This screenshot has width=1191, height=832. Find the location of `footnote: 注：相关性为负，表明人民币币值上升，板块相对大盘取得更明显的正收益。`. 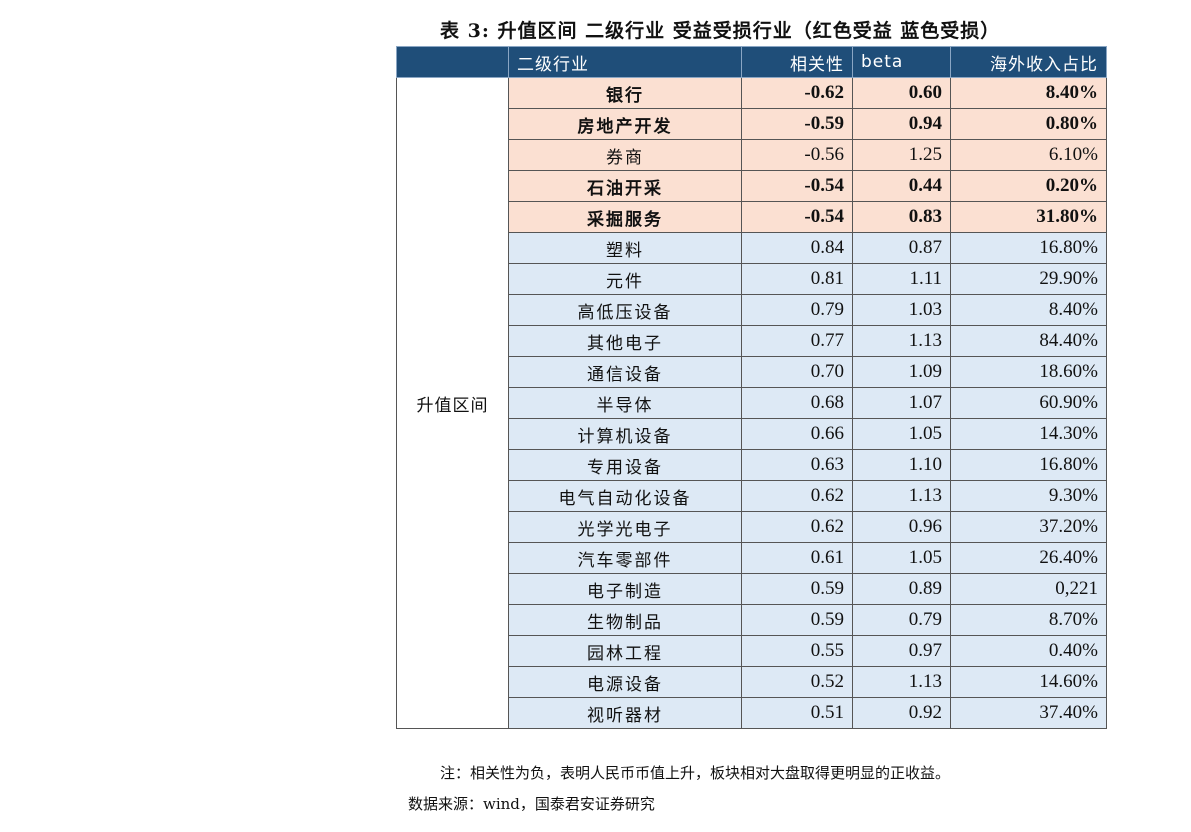

footnote: 注：相关性为负，表明人民币币值上升，板块相对大盘取得更明显的正收益。 is located at coordinates (695, 773).